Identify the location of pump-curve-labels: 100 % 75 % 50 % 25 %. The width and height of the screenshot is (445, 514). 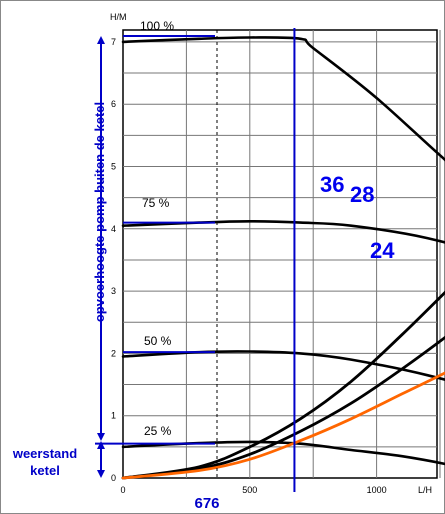
(157, 228).